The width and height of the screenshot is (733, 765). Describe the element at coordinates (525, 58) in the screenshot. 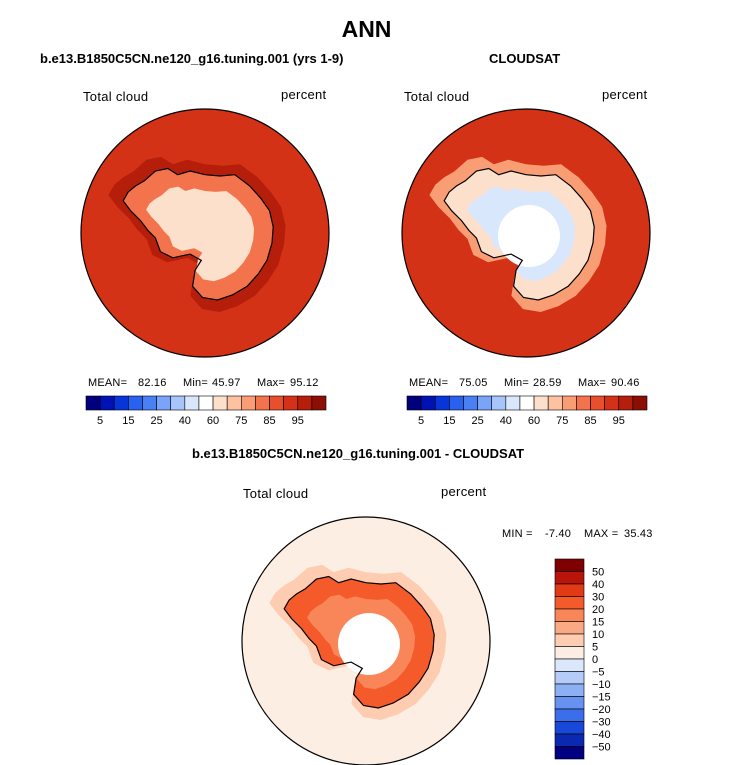

I see `obs-panel-title: CLOUDSAT` at that location.